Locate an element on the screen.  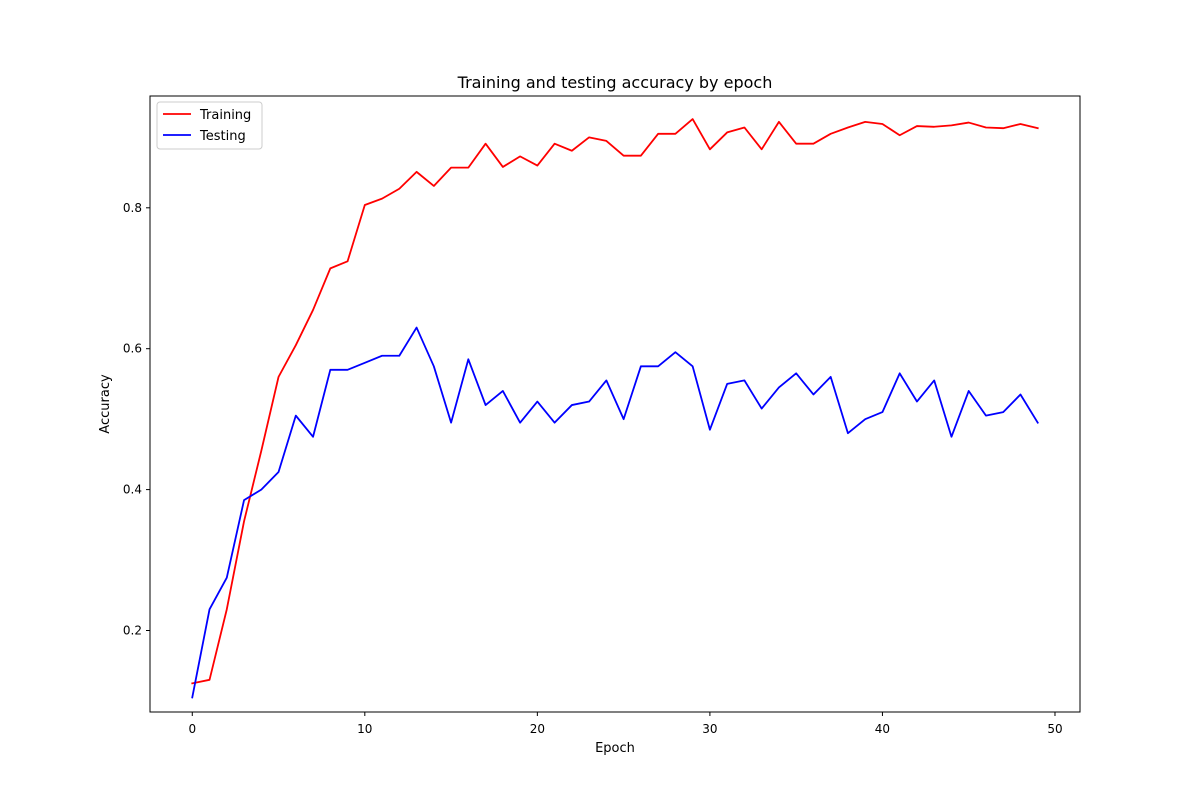
legend: Training Testing is located at coordinates (209, 125).